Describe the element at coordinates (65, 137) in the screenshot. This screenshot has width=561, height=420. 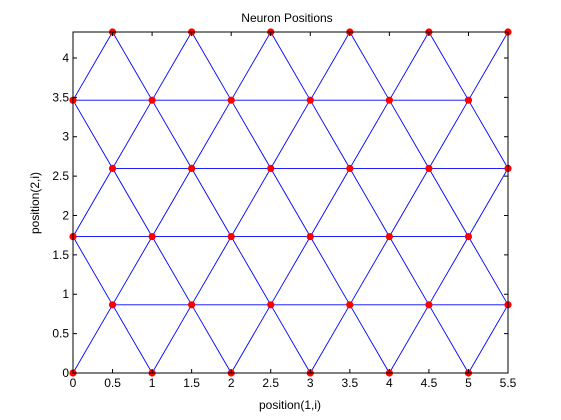
I see `y-tick-label: 3` at that location.